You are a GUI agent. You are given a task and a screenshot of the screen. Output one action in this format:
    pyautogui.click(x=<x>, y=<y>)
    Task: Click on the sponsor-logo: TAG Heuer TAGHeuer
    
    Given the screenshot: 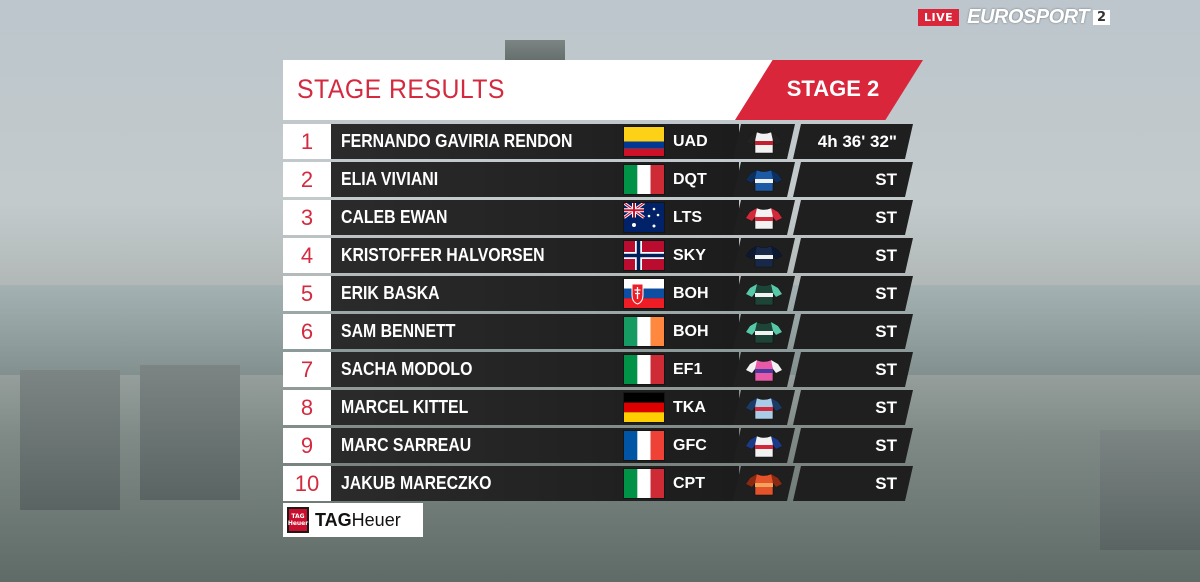 What is the action you would take?
    pyautogui.click(x=353, y=520)
    